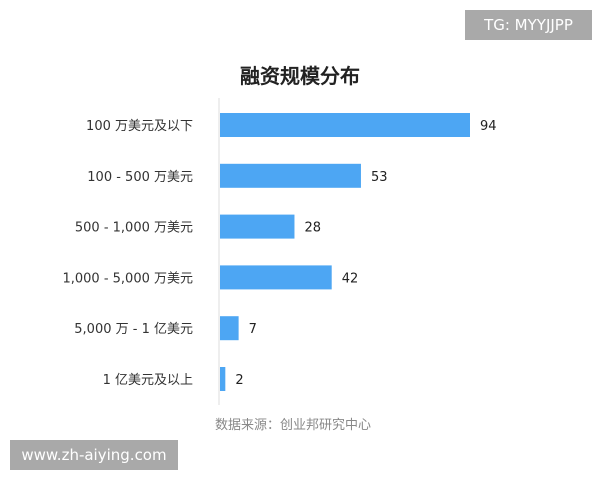  Describe the element at coordinates (140, 177) in the screenshot. I see `category-label: 100 - 500 万美元` at that location.